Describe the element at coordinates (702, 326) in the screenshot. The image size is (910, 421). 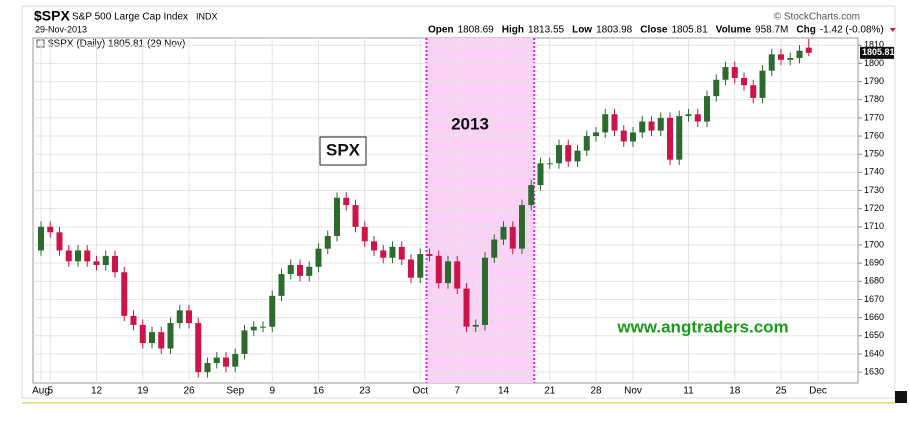
I see `annotation: www.angtraders.com` at that location.